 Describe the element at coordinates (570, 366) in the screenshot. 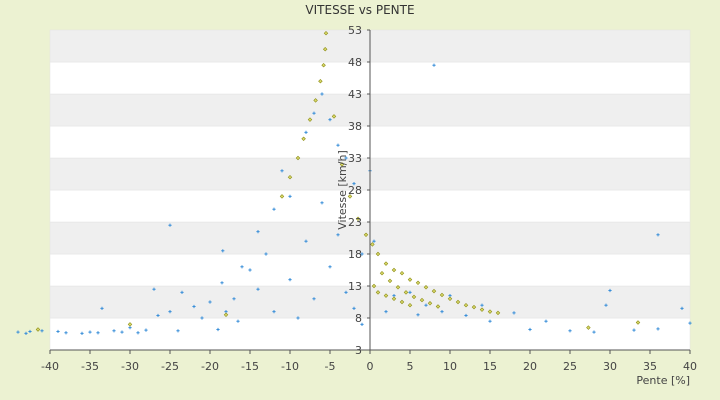

I see `x-tick-label: 25` at that location.